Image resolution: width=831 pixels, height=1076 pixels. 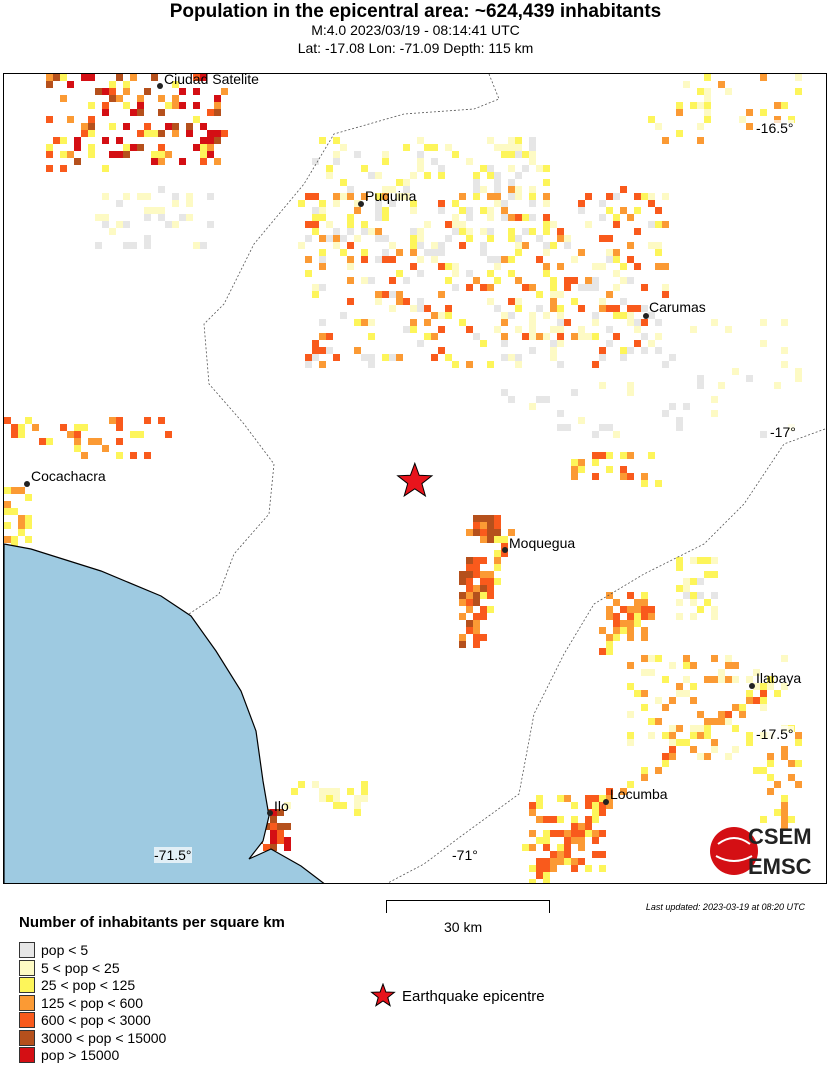 What do you see at coordinates (281, 806) in the screenshot?
I see `city-label: Ilo` at bounding box center [281, 806].